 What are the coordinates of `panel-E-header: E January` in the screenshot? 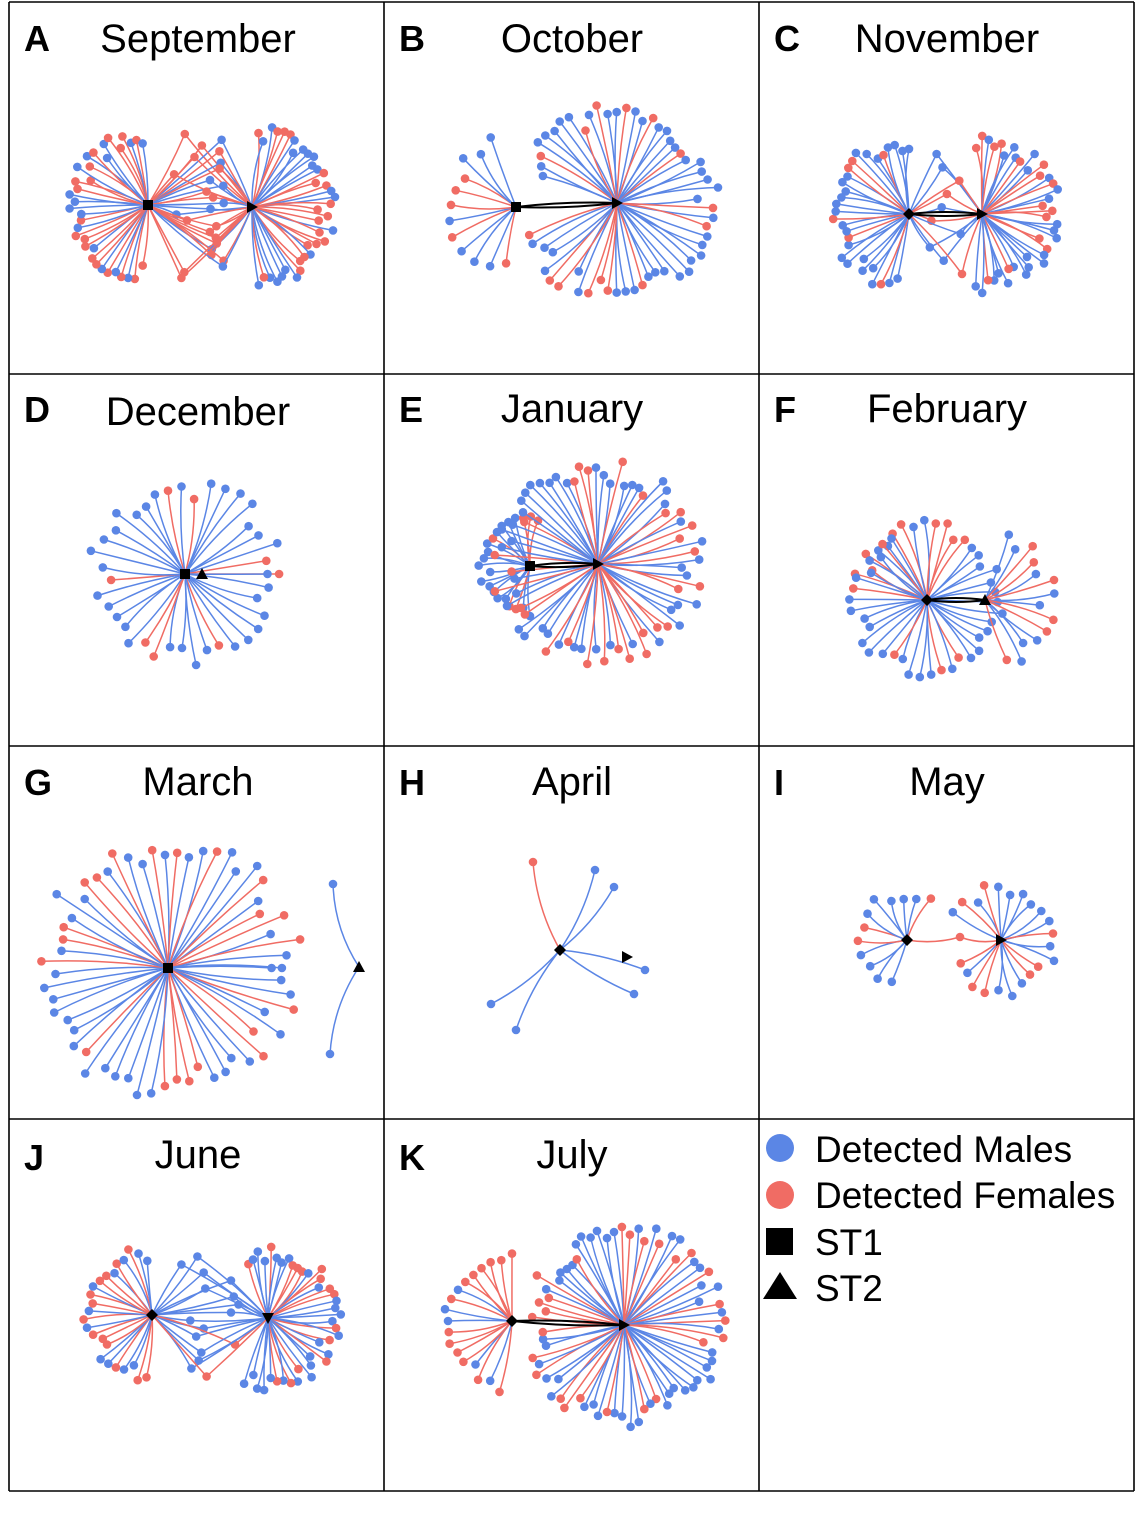 It's located at (521, 409).